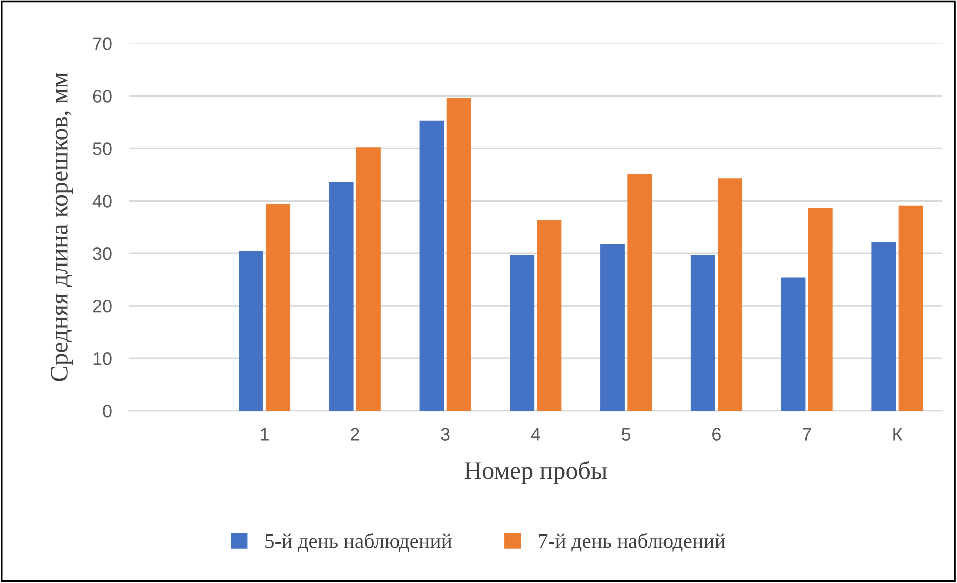  I want to click on y-axis-title: Средняя длина корешков, мм, so click(62, 227).